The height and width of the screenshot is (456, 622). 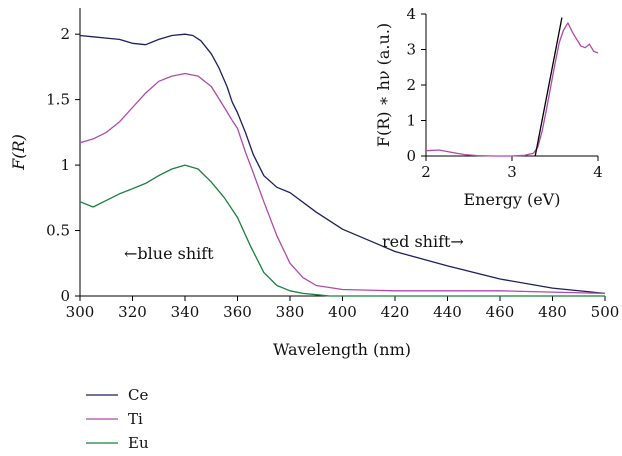 I want to click on main-y-tick-label: 2, so click(x=65, y=34).